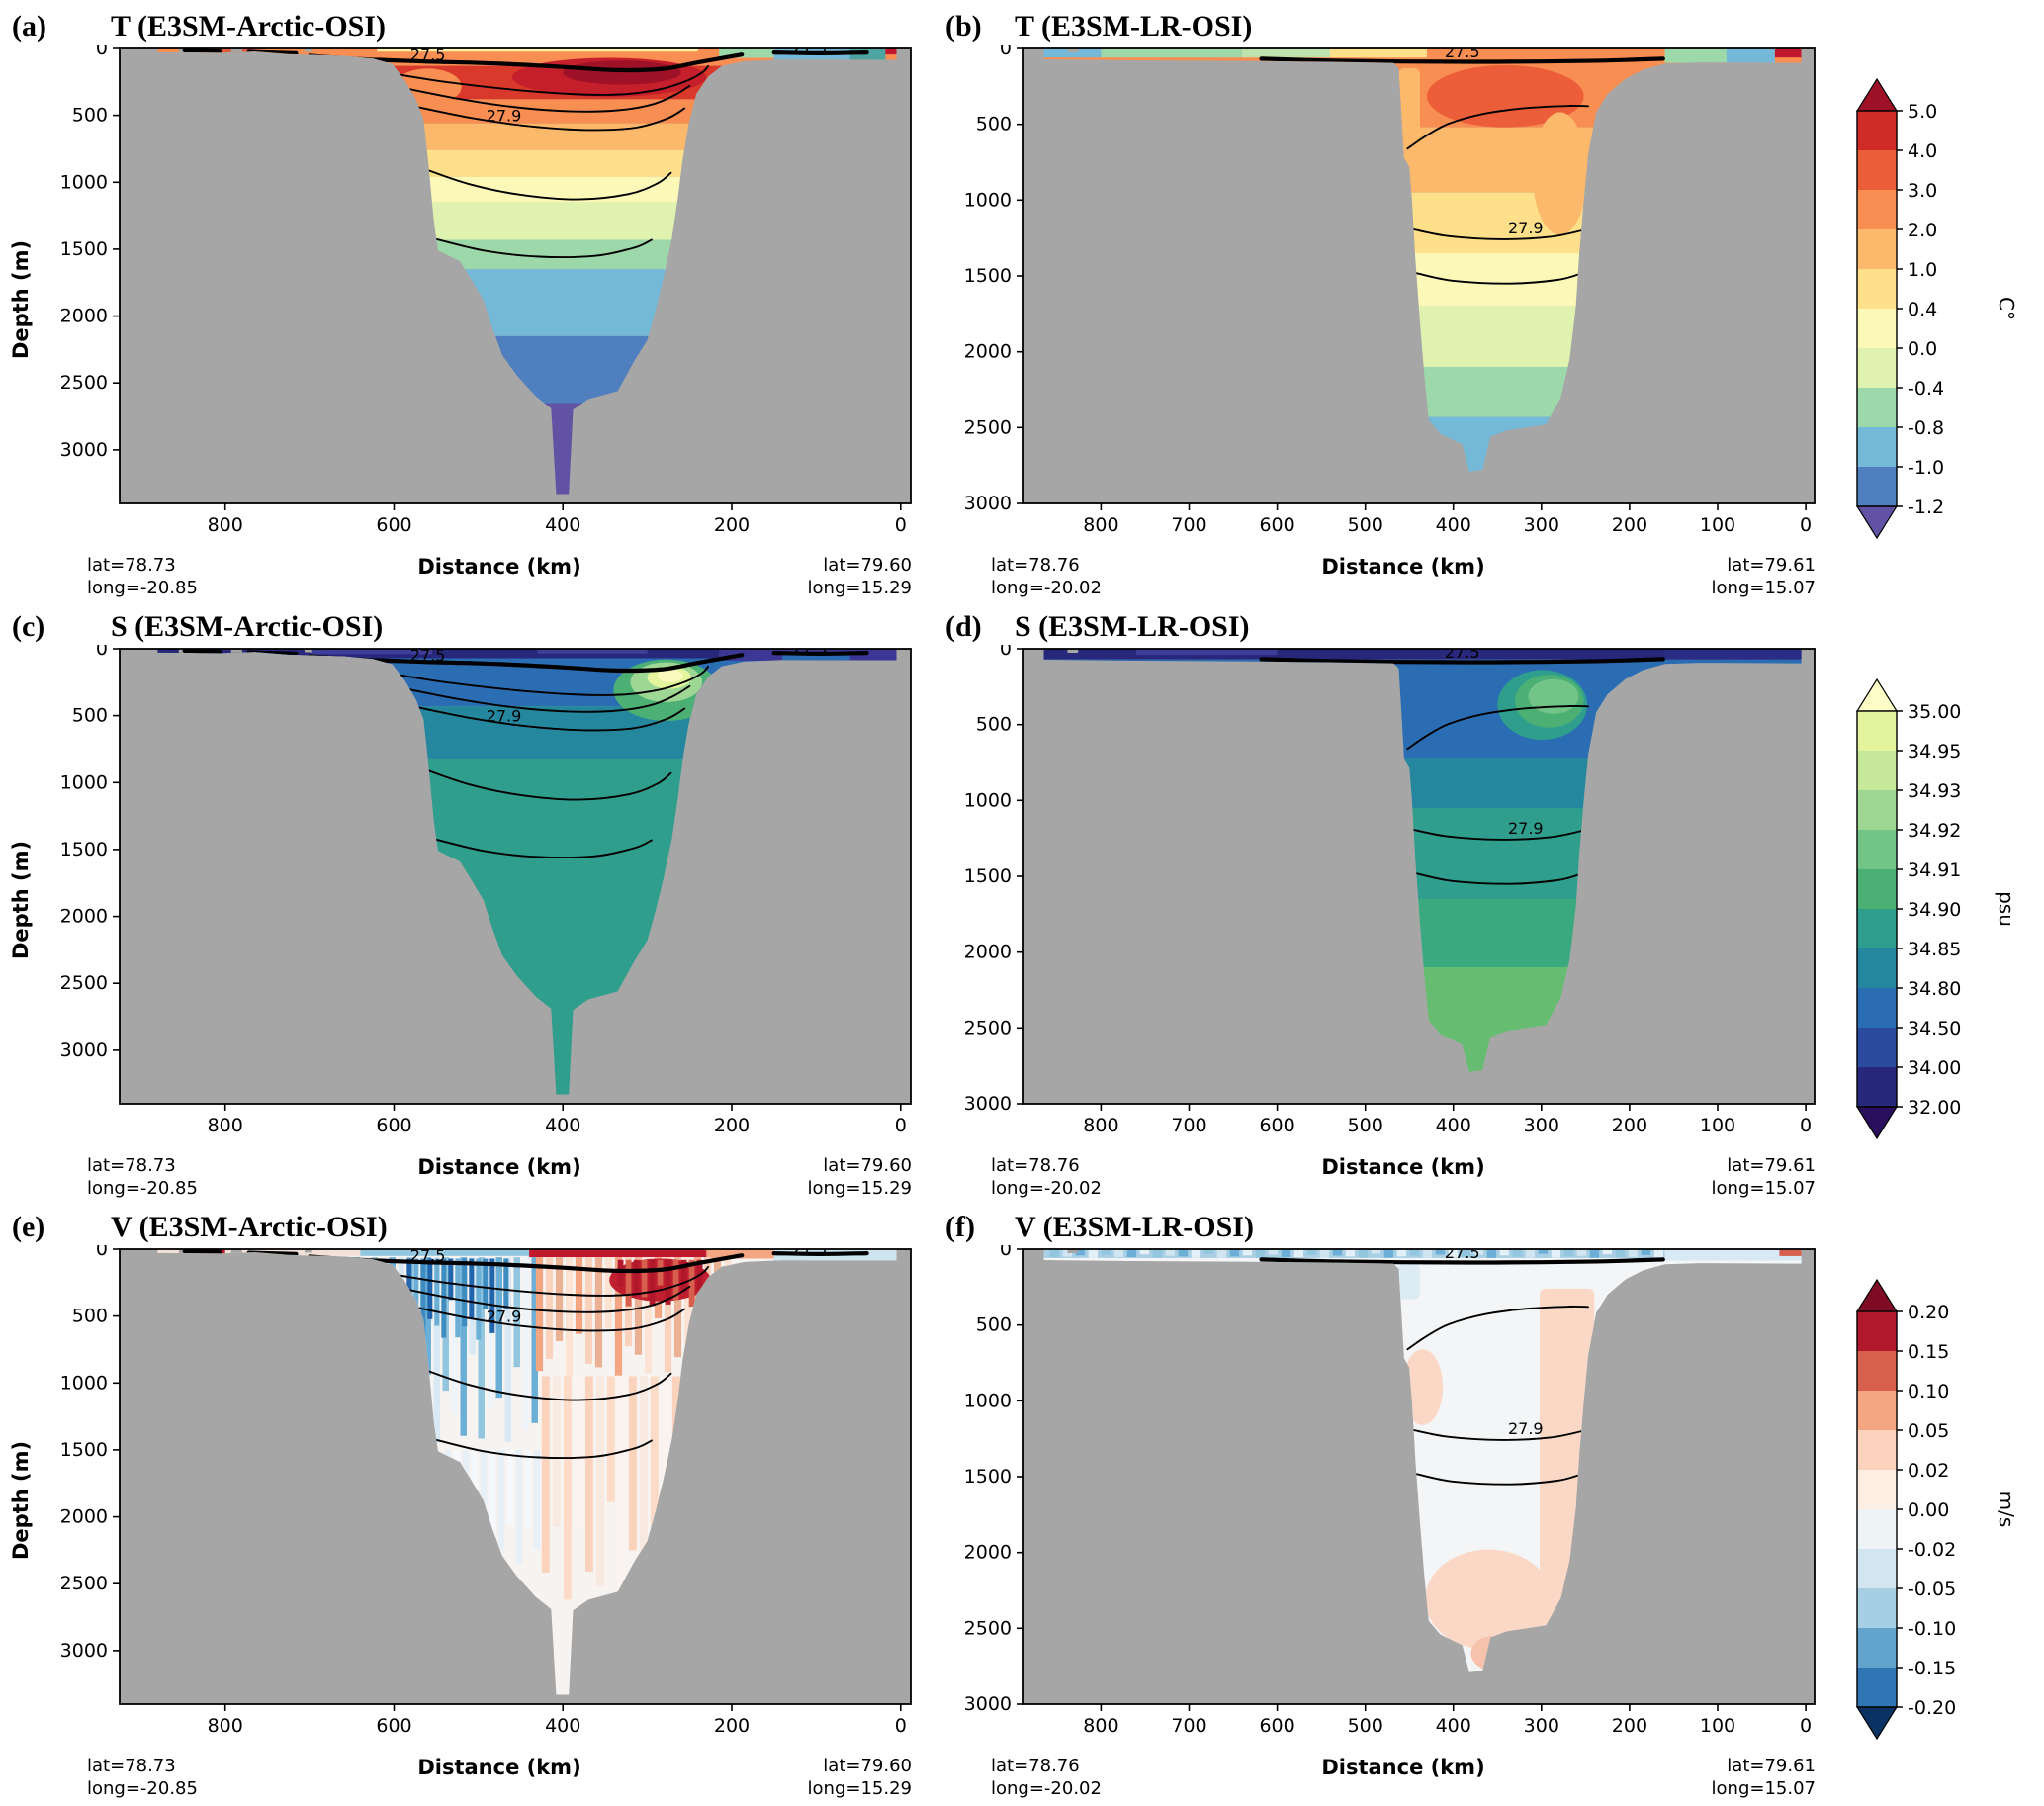 Image resolution: width=2044 pixels, height=1806 pixels. What do you see at coordinates (1932, 1708) in the screenshot?
I see `svg-text: -0.20` at bounding box center [1932, 1708].